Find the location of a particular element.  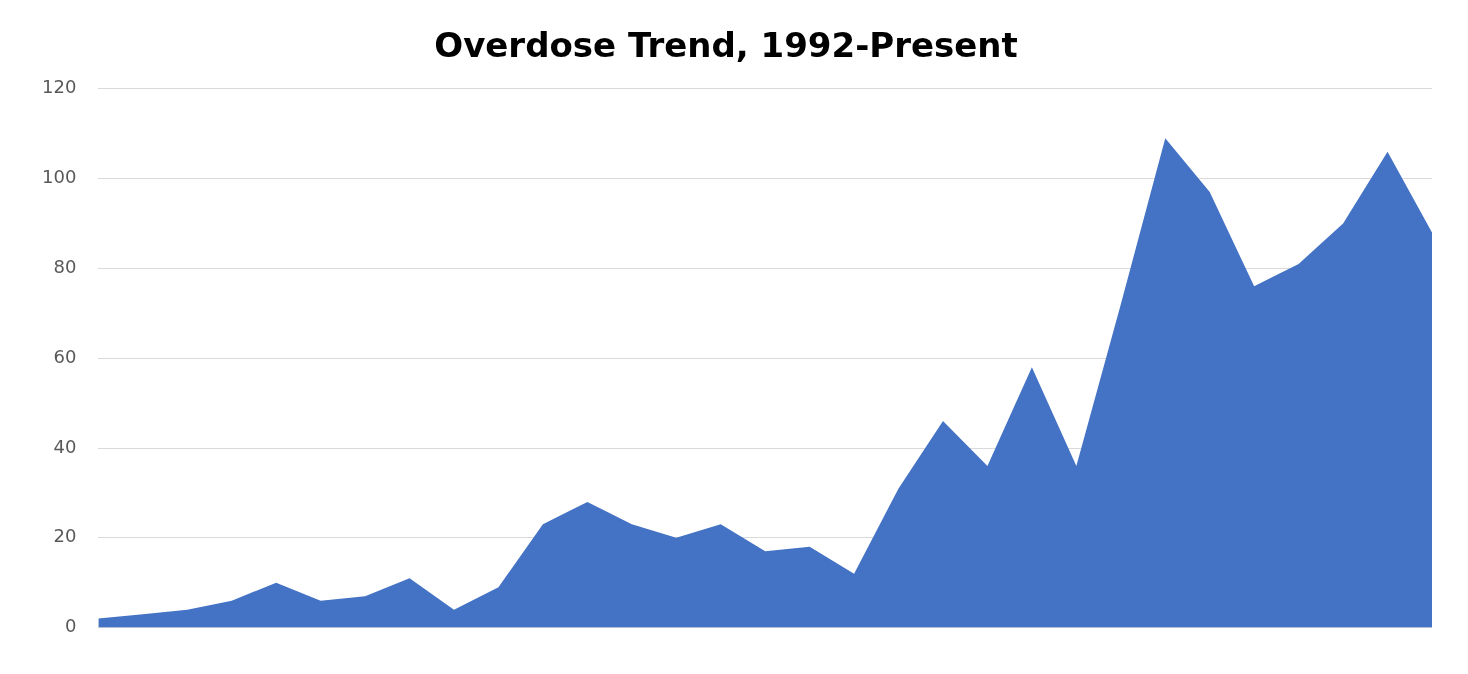

y-tick-label: 100 is located at coordinates (59, 177).